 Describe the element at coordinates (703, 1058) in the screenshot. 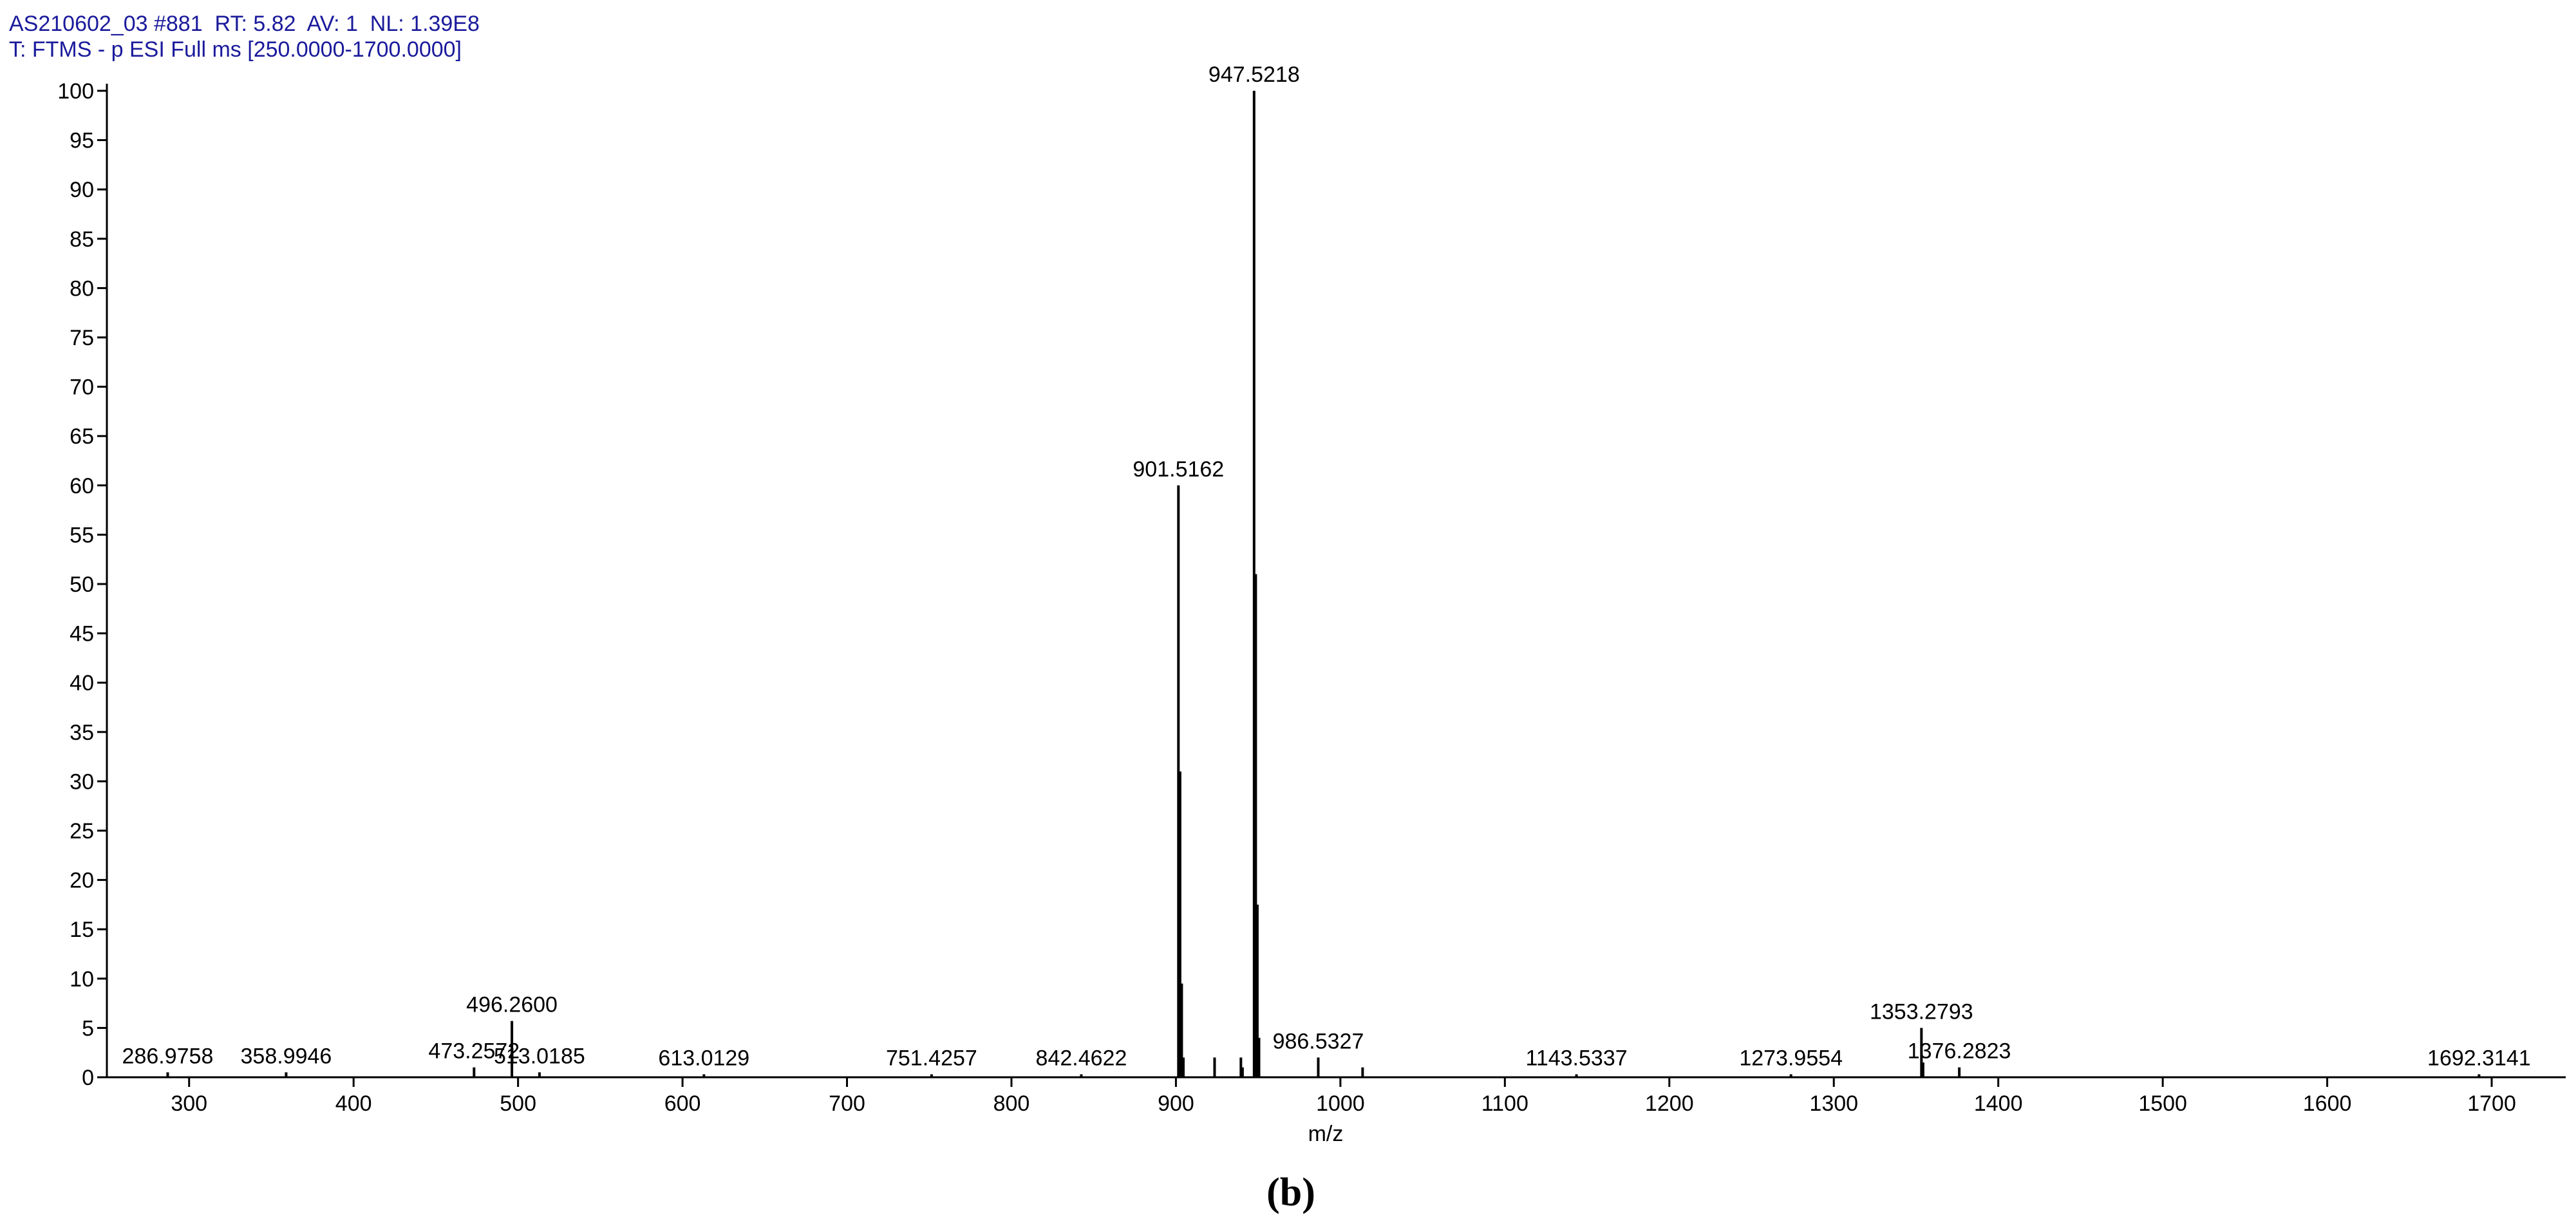

I see `peak-label: 613.0129` at that location.